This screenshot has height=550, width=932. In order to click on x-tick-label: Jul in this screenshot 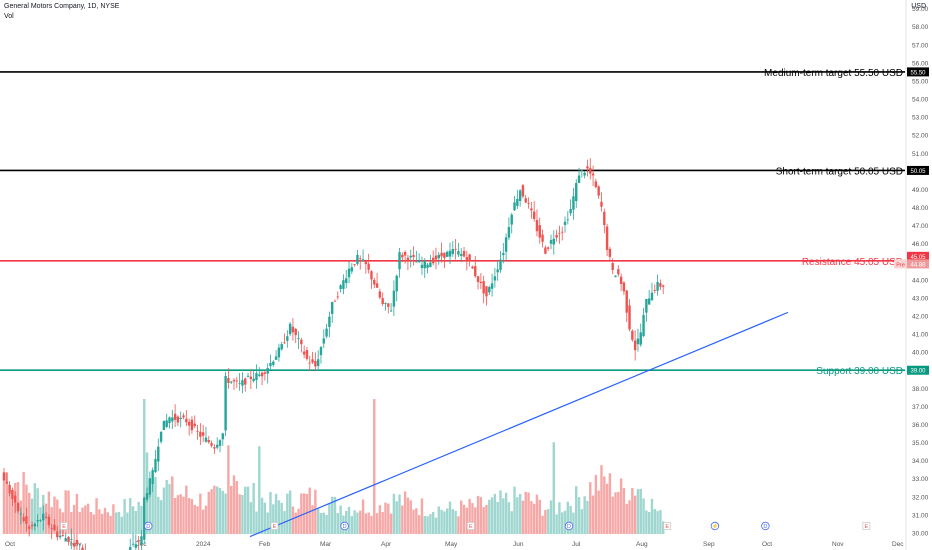, I will do `click(576, 544)`.